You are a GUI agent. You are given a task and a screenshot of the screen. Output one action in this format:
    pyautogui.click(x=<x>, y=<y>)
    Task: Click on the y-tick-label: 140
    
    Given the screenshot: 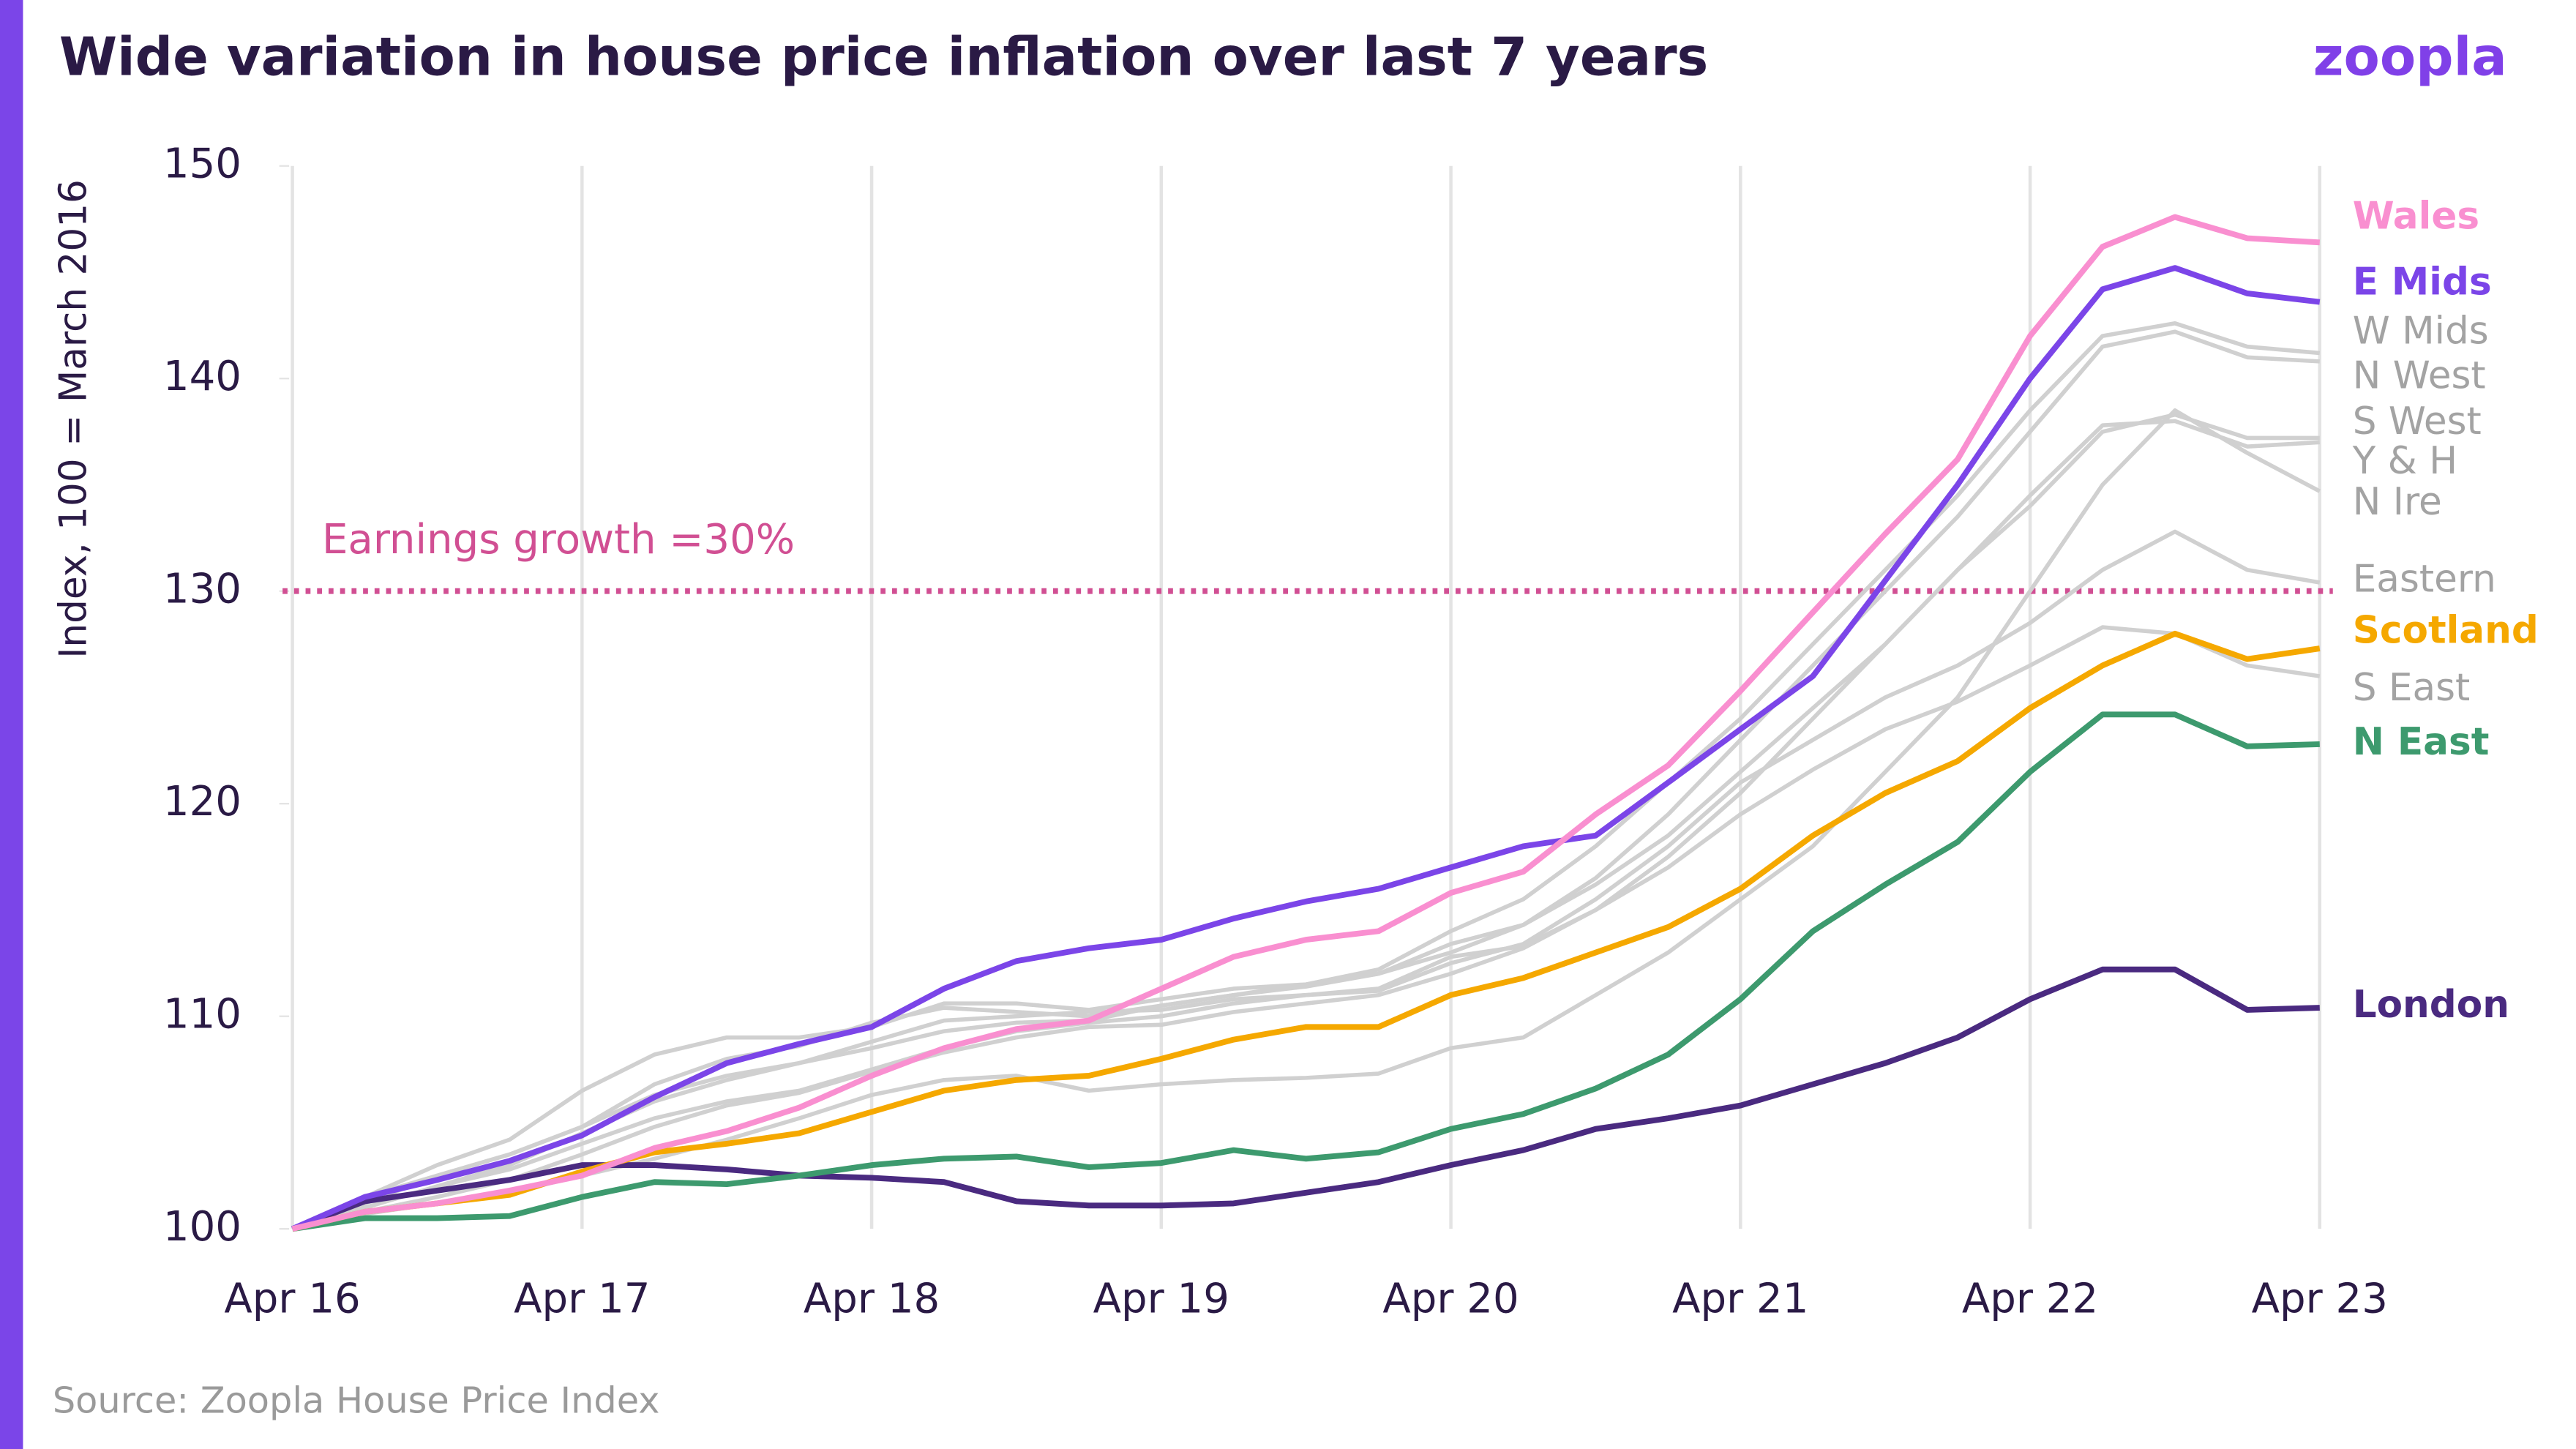 What is the action you would take?
    pyautogui.click(x=202, y=376)
    